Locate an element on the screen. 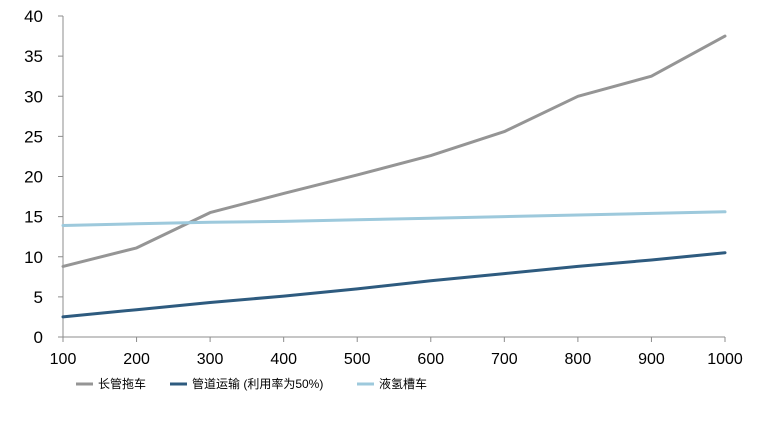  y-tick-label: 35 is located at coordinates (33, 56).